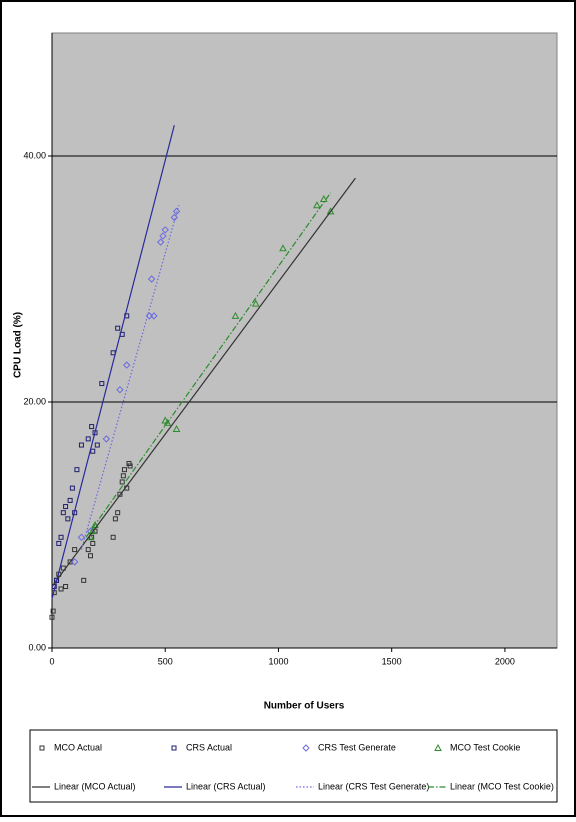 This screenshot has width=576, height=822. I want to click on legend-label: CRS Actual, so click(209, 747).